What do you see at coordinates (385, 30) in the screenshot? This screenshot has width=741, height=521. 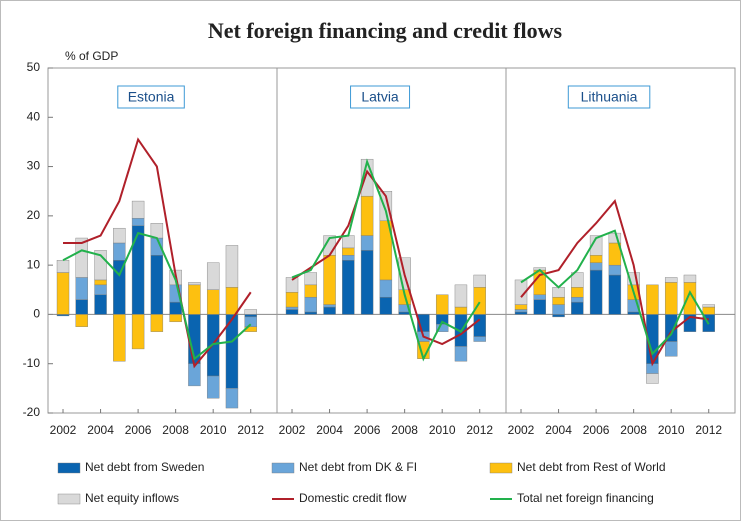 I see `chart-title: Net foreign financing and credit flows` at bounding box center [385, 30].